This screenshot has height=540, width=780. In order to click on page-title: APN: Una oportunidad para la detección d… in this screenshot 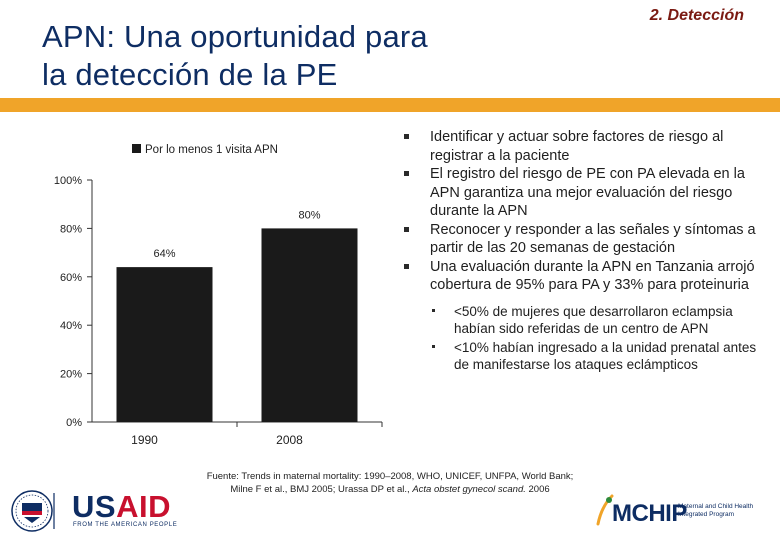, I will do `click(302, 56)`.